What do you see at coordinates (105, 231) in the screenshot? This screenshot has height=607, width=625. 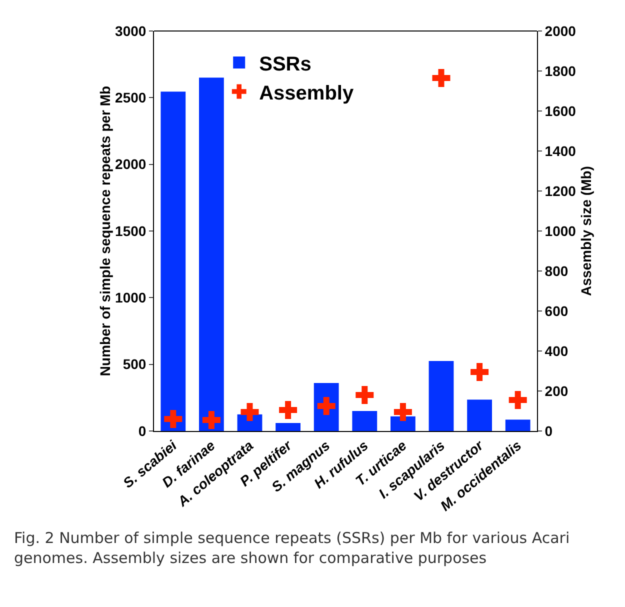 I see `y-axis-title: Number of simple sequence repeats per Mb` at bounding box center [105, 231].